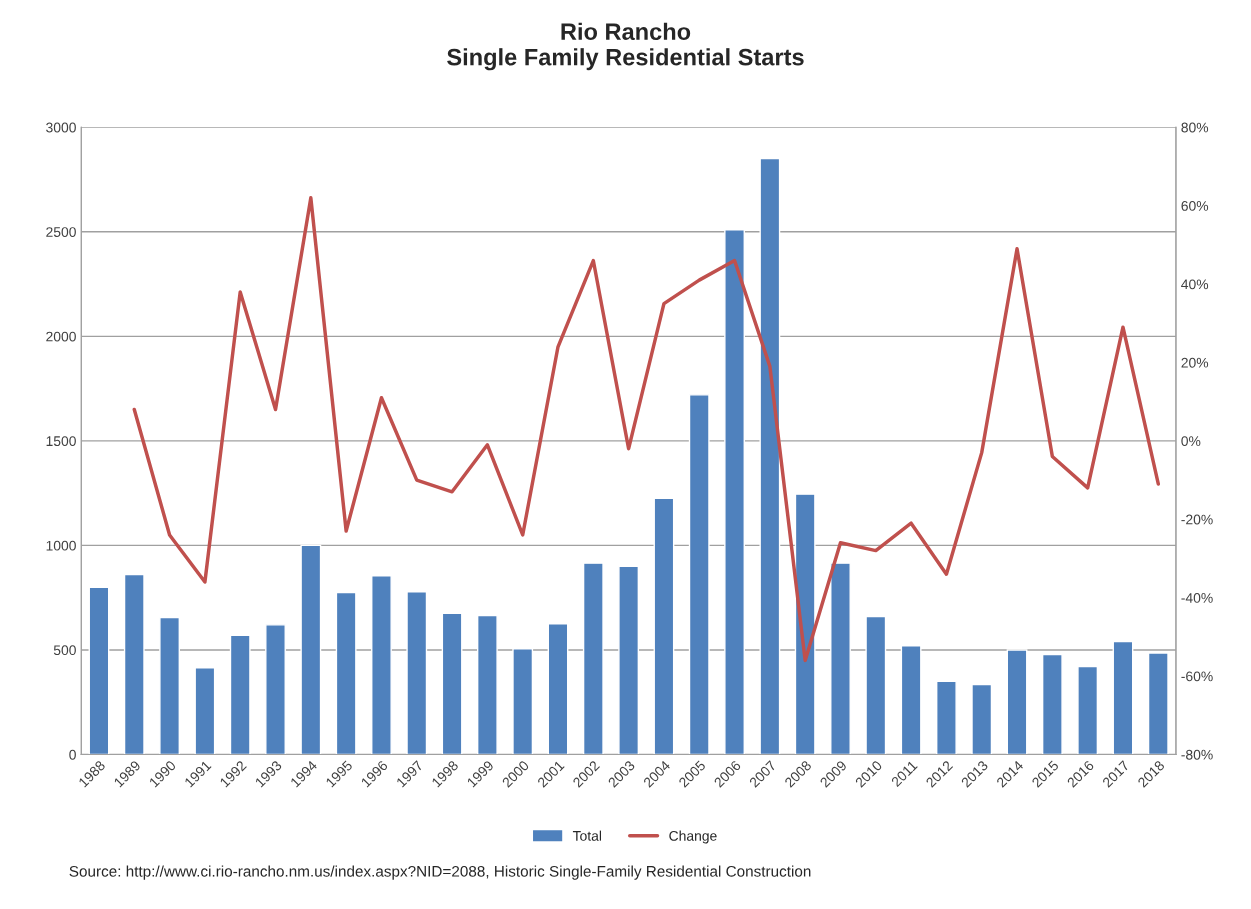 This screenshot has height=909, width=1251. Describe the element at coordinates (440, 872) in the screenshot. I see `source-note: Source: http://www.ci.rio-rancho.nm.us/index.aspx?NID=2088, Historic Single-Family Residential Construction` at that location.